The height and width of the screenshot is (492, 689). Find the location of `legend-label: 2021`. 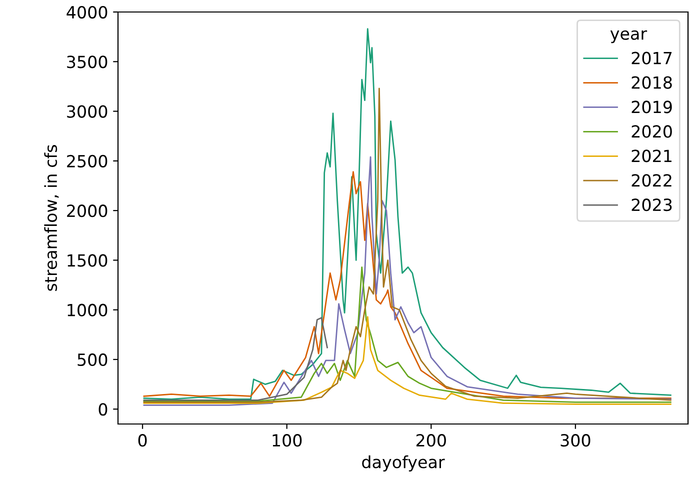

legend-label: 2021 is located at coordinates (652, 156).